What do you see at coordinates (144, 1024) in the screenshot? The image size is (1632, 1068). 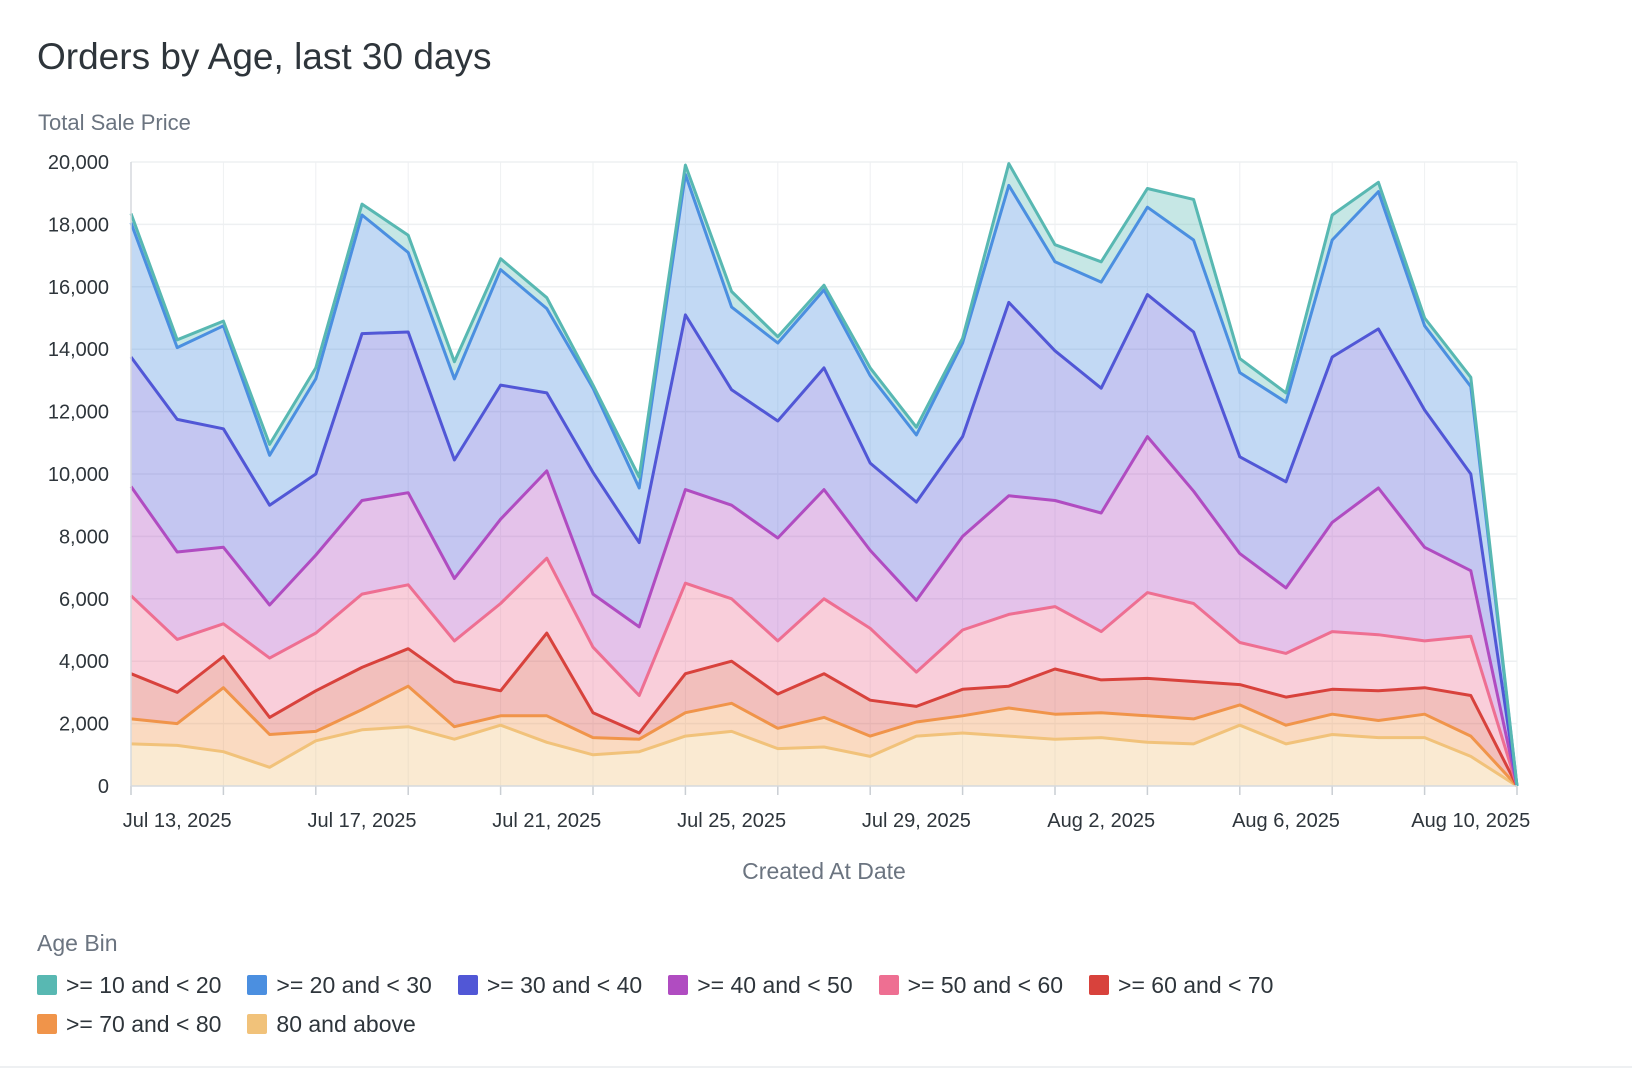 I see `legend-label: >= 70 and < 80` at bounding box center [144, 1024].